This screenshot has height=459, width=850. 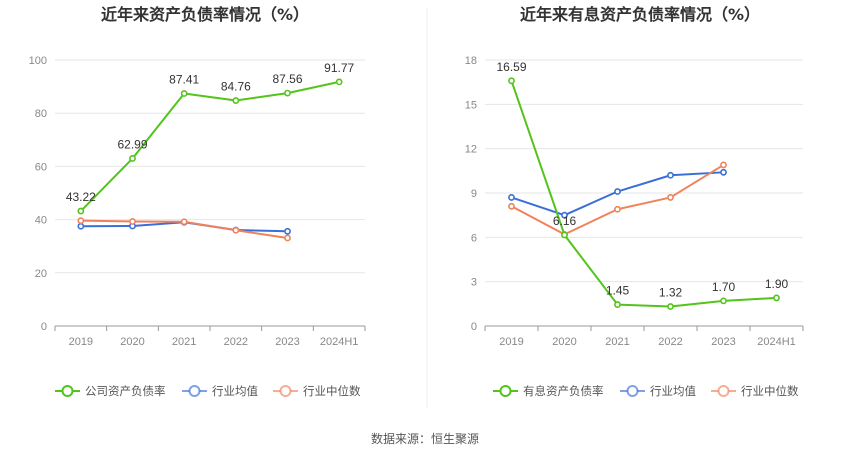 What do you see at coordinates (671, 292) in the screenshot?
I see `data-label: 1.32` at bounding box center [671, 292].